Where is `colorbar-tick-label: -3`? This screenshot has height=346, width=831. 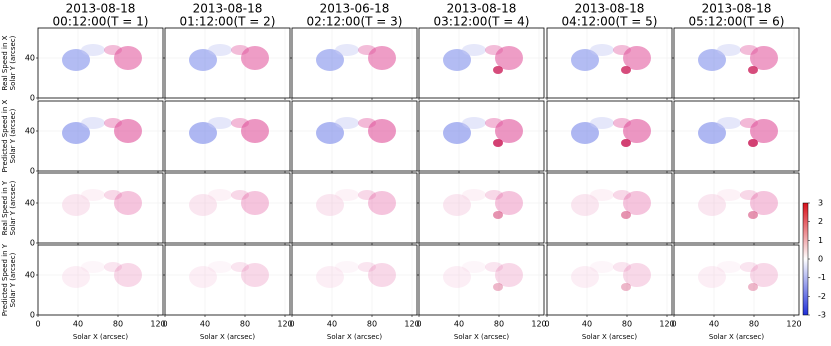
colorbar-tick-label: -3 is located at coordinates (822, 315).